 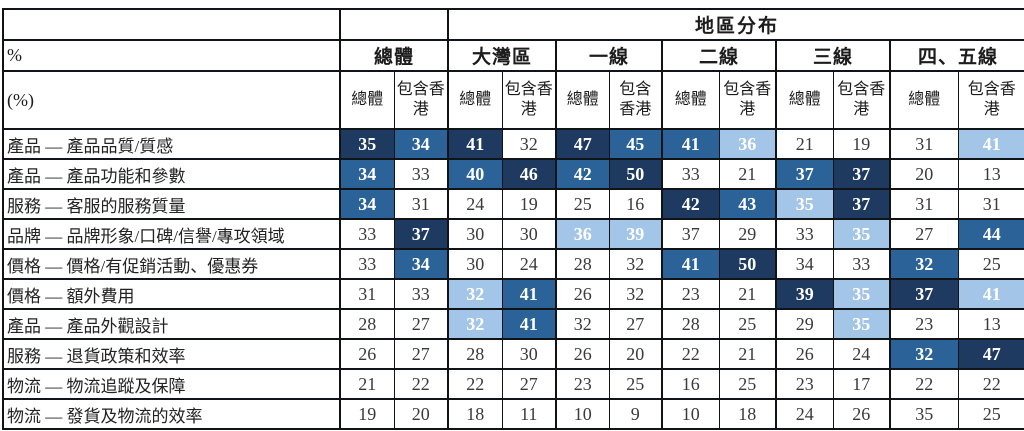 What do you see at coordinates (171, 234) in the screenshot?
I see `row-label: 品牌 — 品牌形象/口碑/信譽/專攻領域` at bounding box center [171, 234].